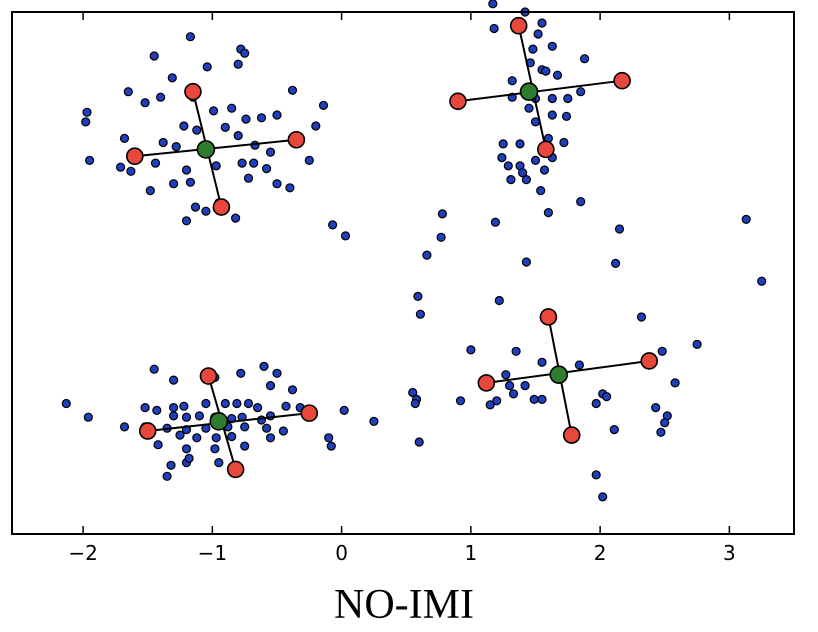  I want to click on x-tick-label: 0, so click(341, 553).